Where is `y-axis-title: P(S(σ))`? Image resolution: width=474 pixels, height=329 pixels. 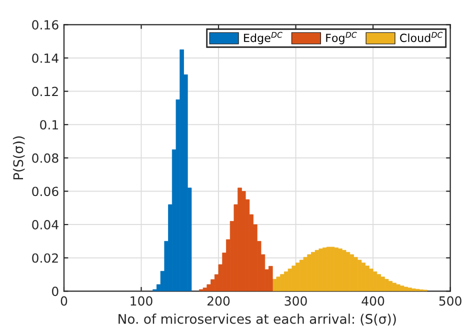
y-axis-title: P(S(σ)) is located at coordinates (18, 158).